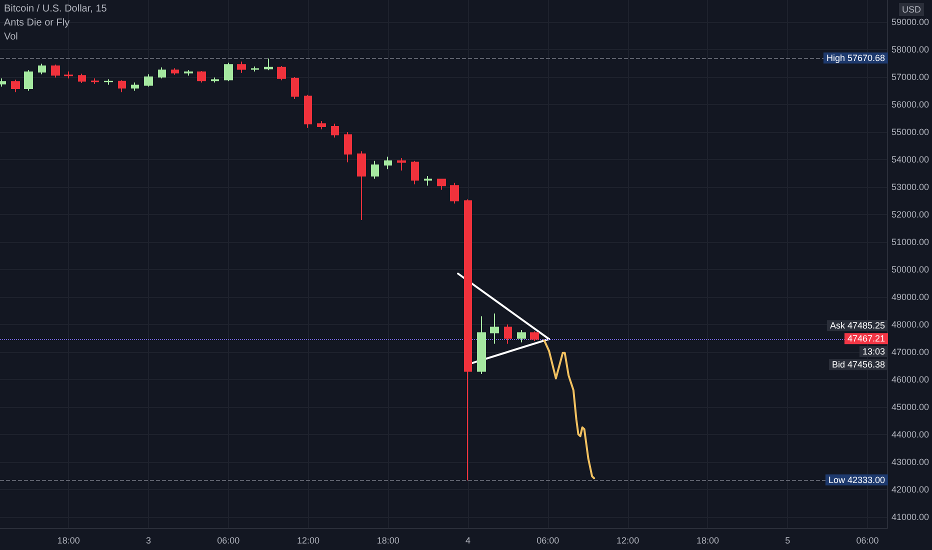 The height and width of the screenshot is (550, 932). What do you see at coordinates (910, 297) in the screenshot?
I see `y-tick-label: 49000.00` at bounding box center [910, 297].